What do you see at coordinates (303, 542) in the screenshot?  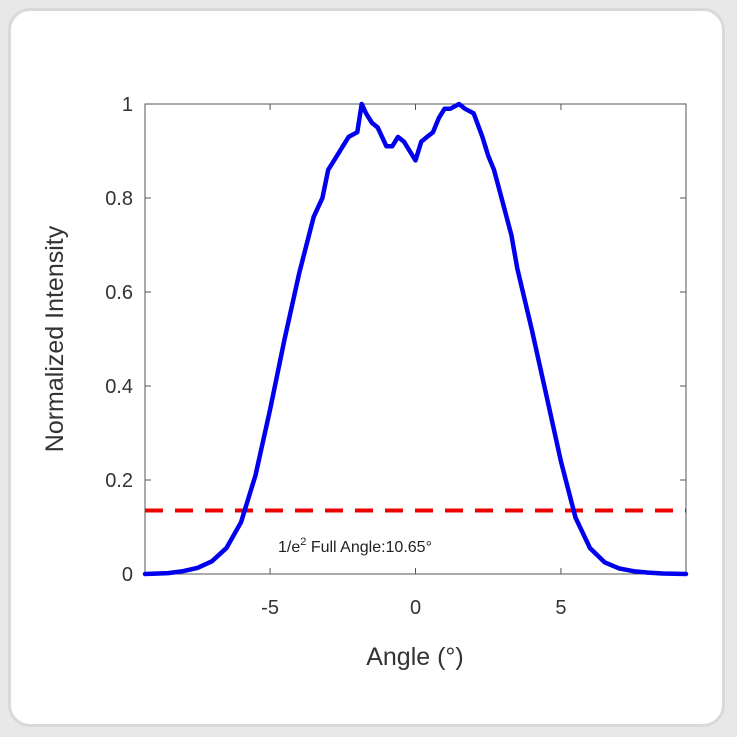 I see `annotation-superscript: 2` at bounding box center [303, 542].